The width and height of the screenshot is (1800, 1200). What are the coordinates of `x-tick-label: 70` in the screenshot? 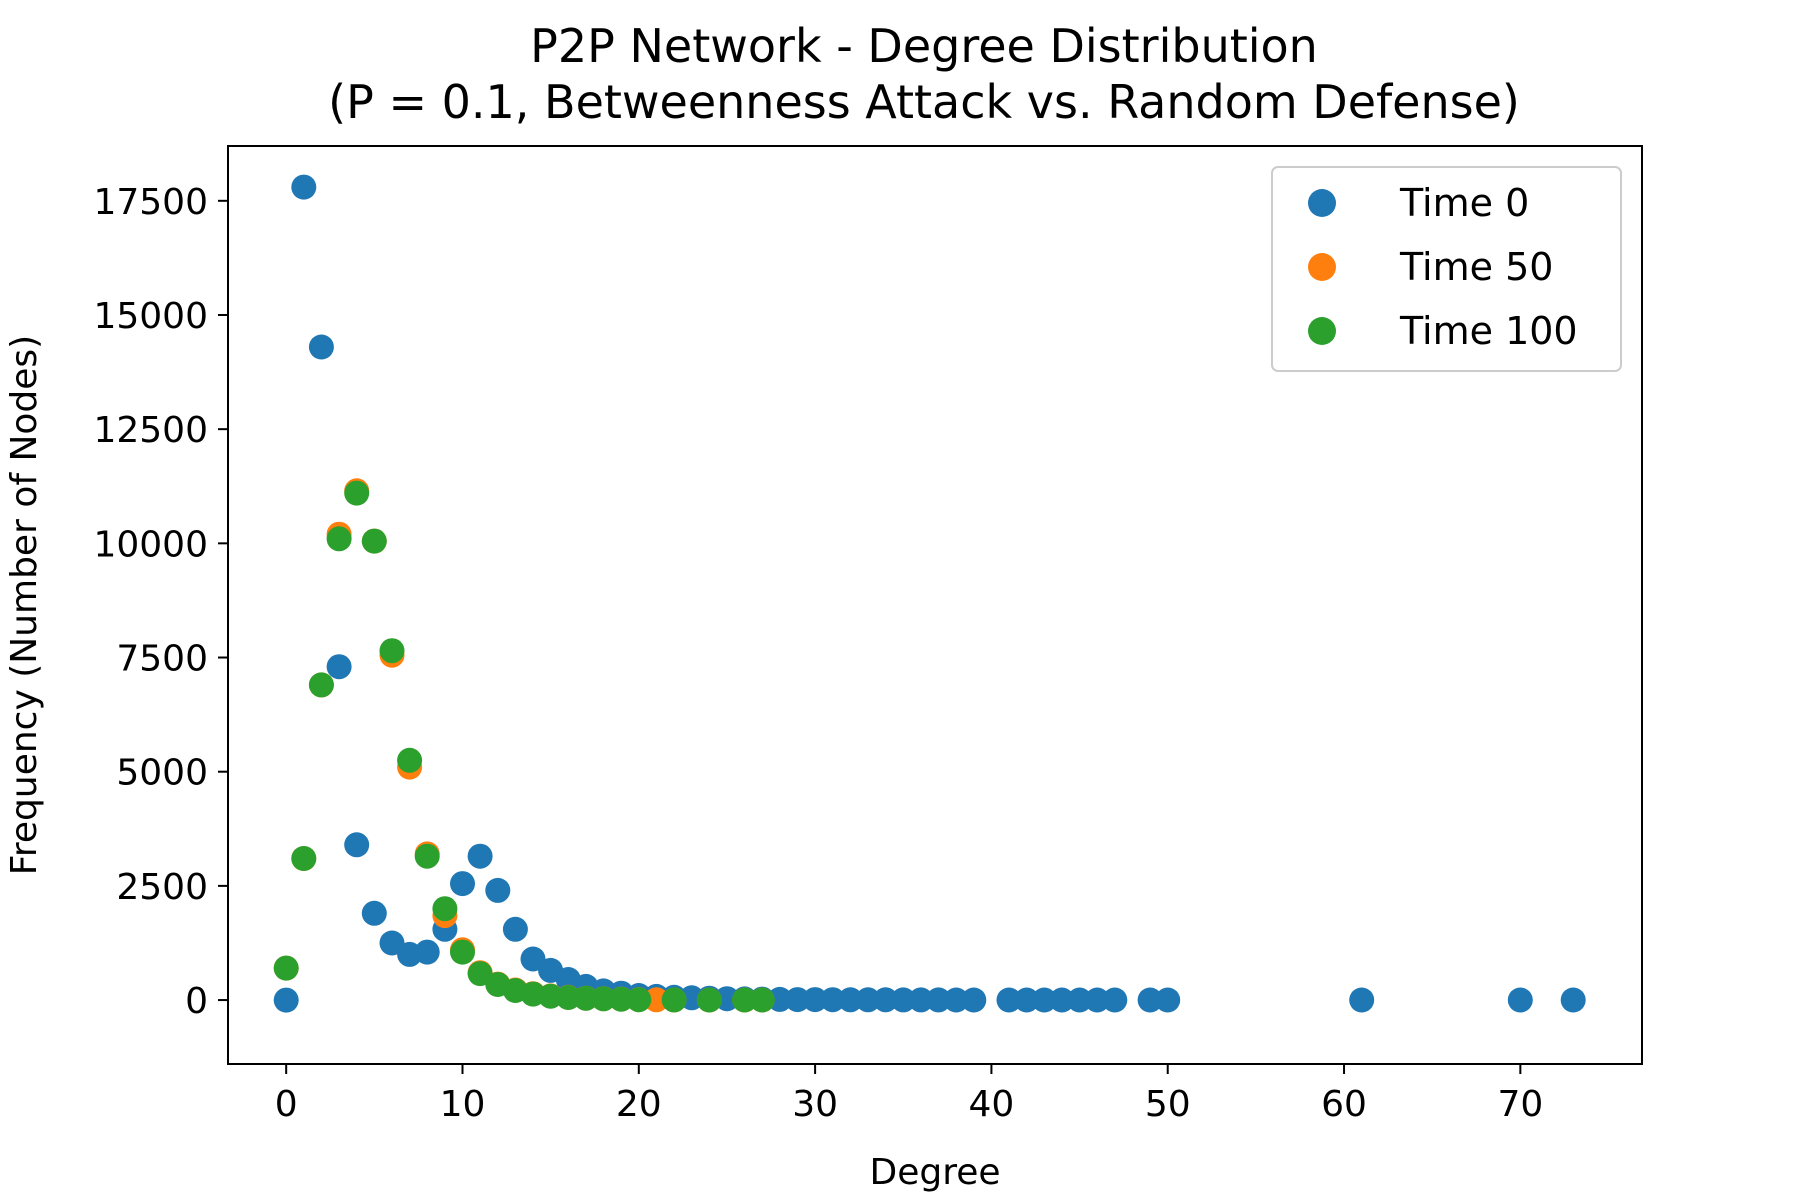 It's located at (1520, 1104).